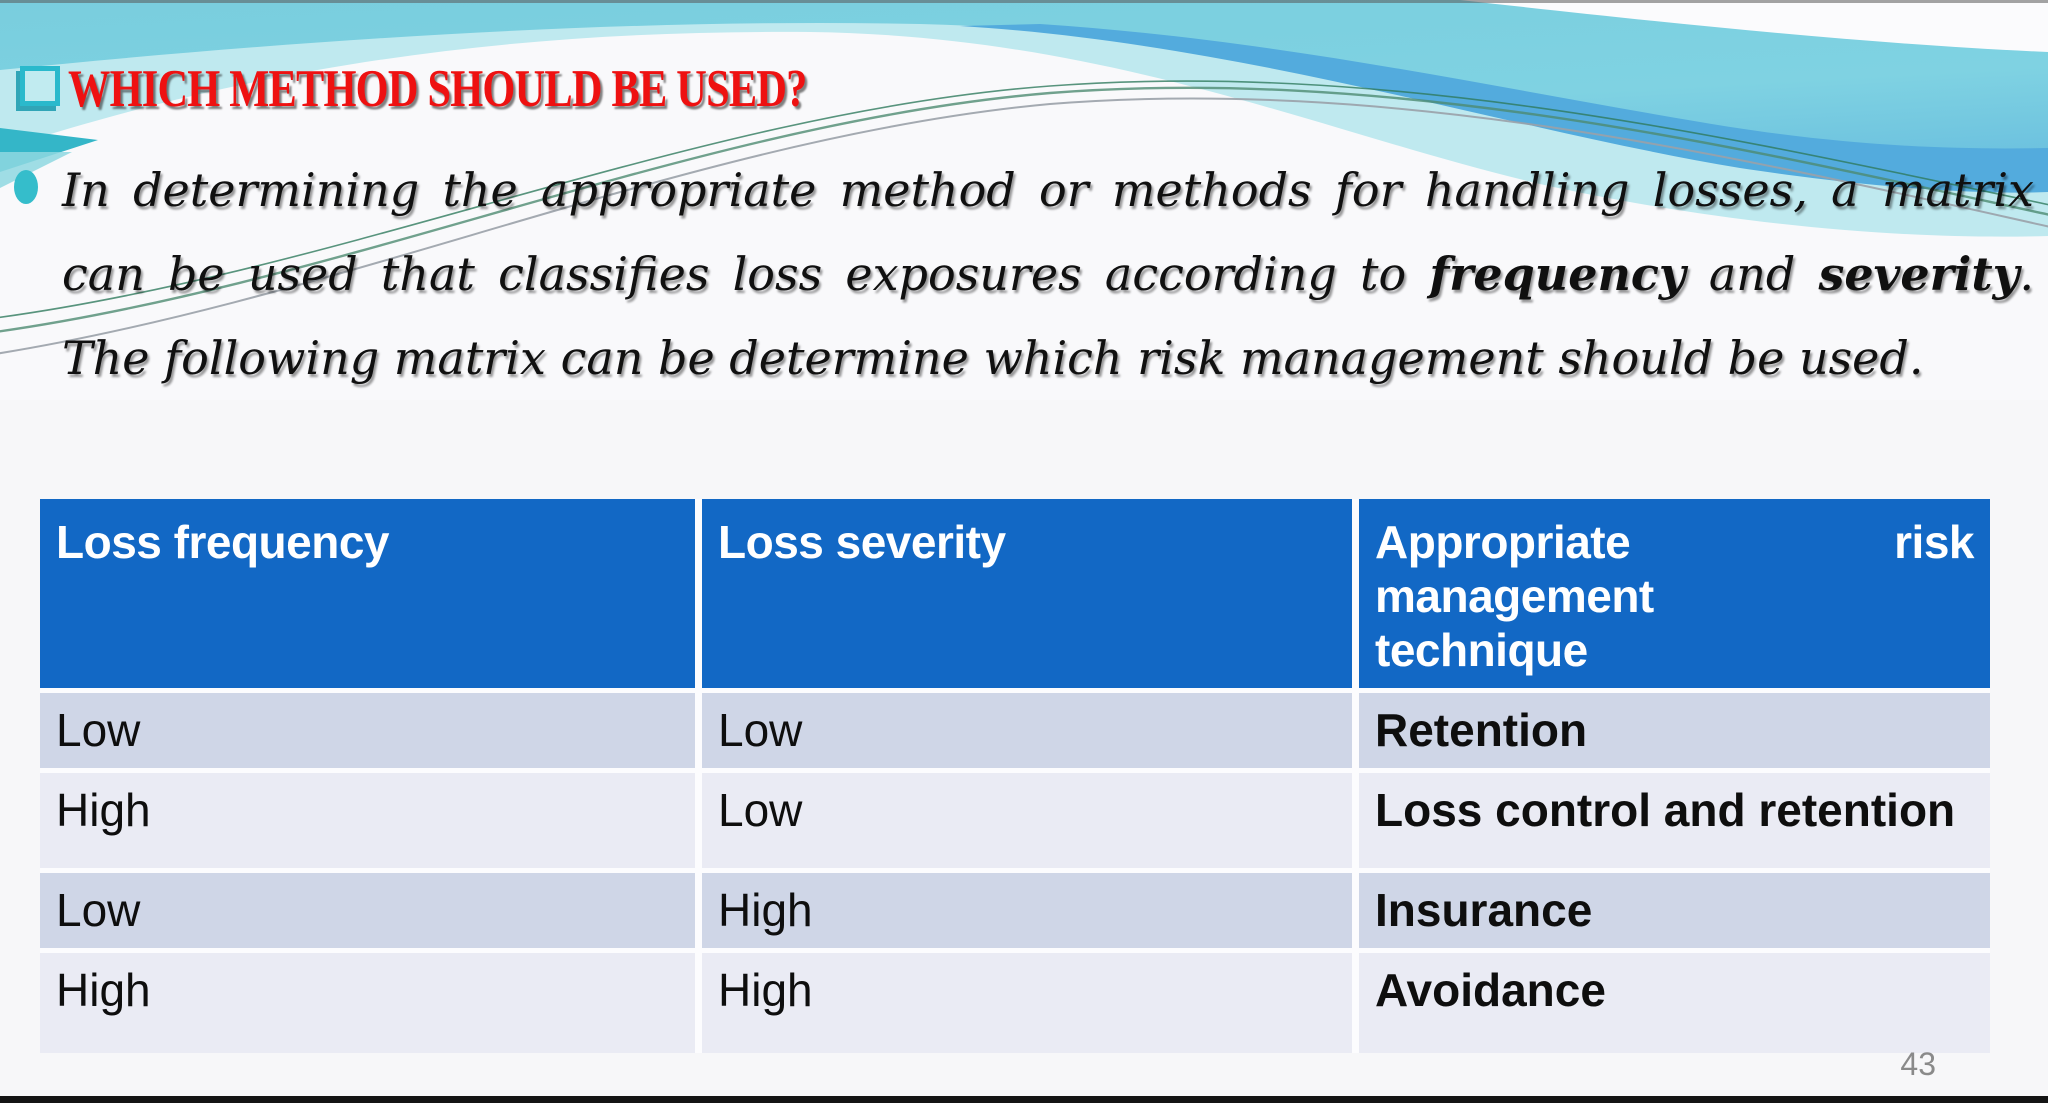 This screenshot has height=1103, width=2048. Describe the element at coordinates (1674, 730) in the screenshot. I see `cell-r1-technique: Retention` at that location.